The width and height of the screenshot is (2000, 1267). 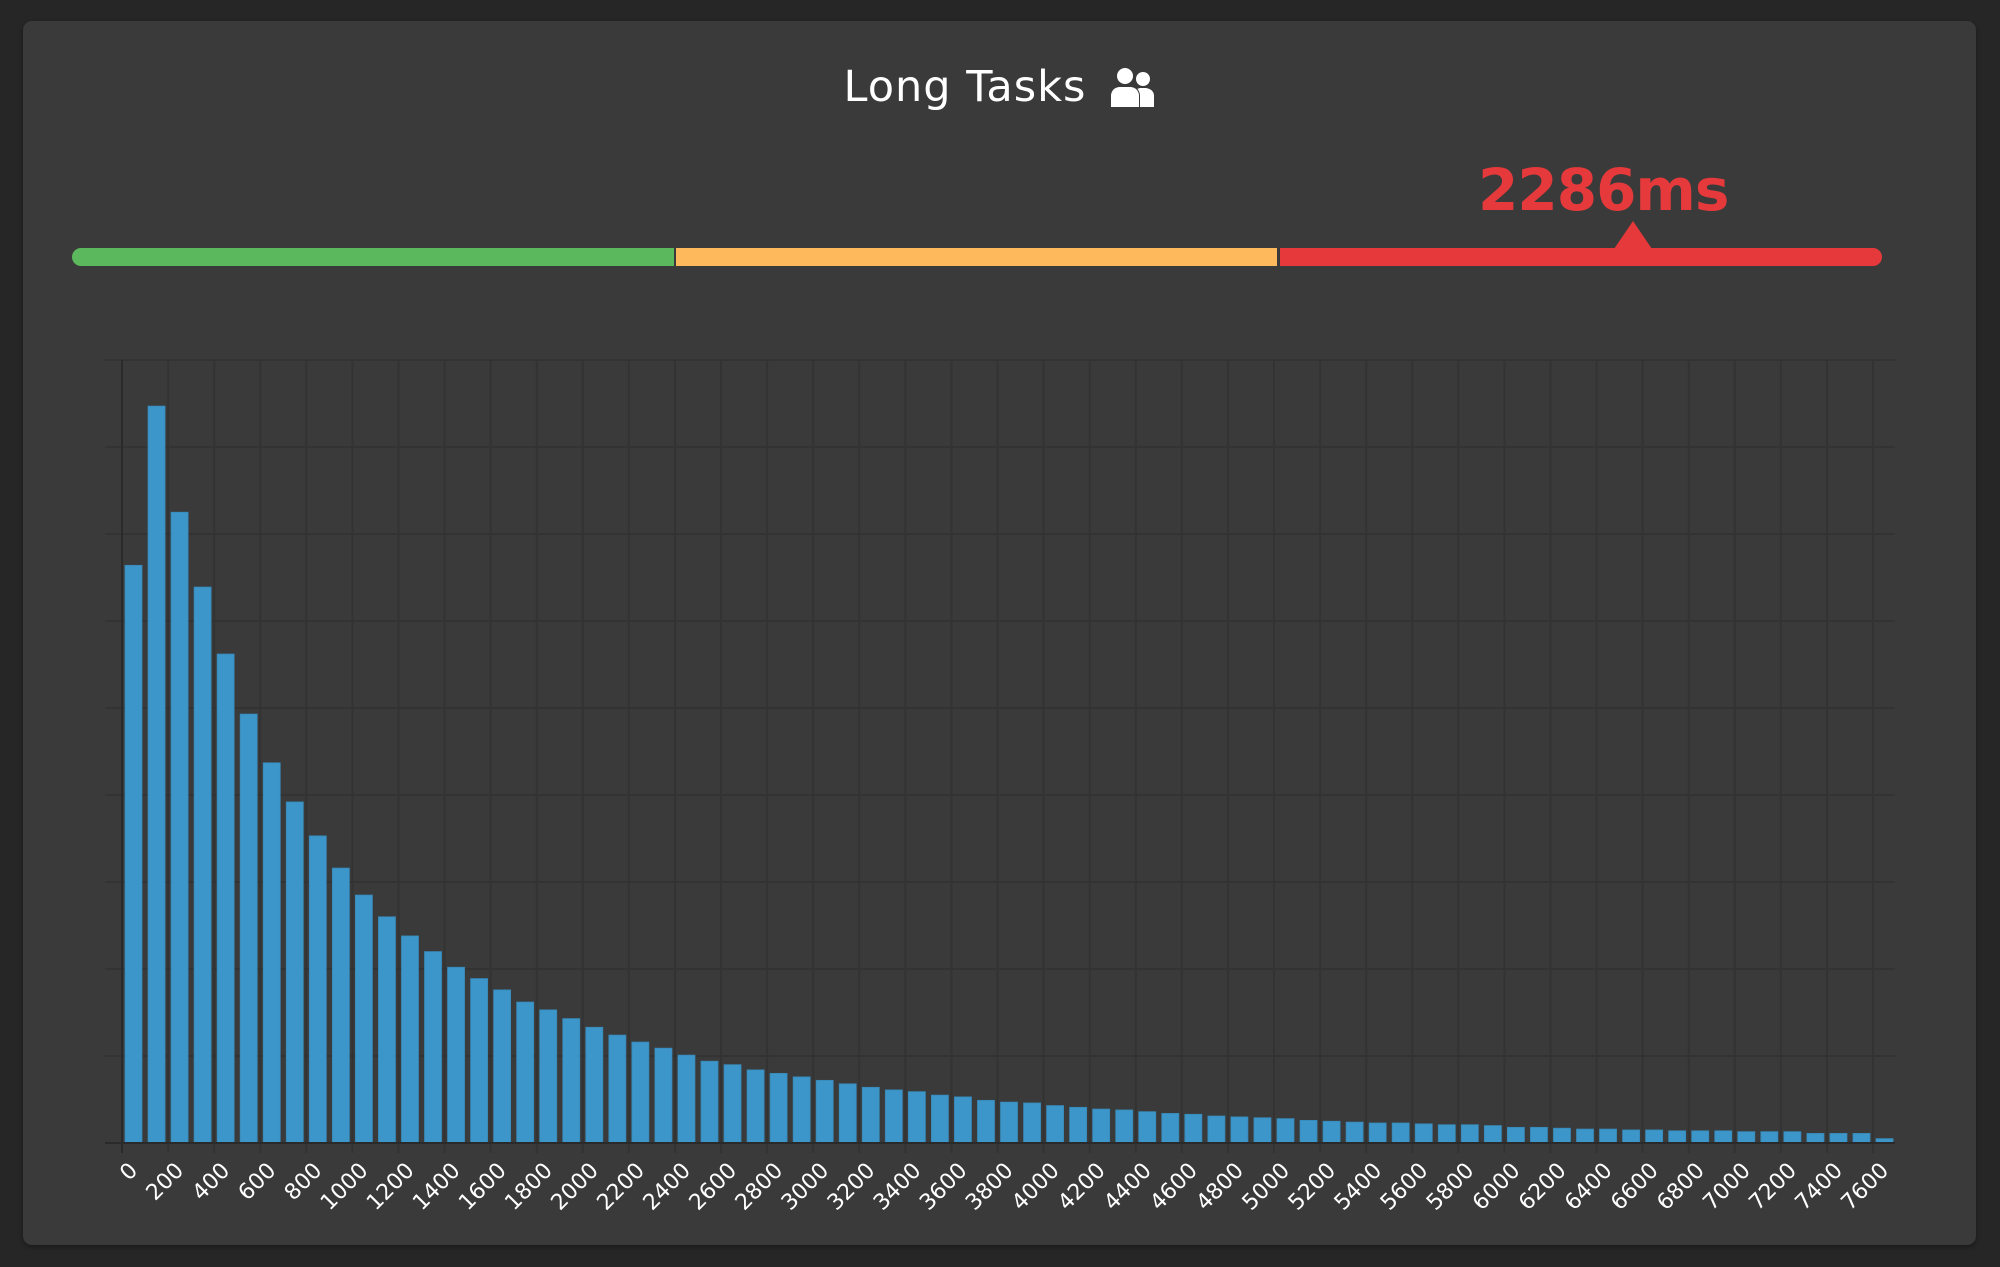 What do you see at coordinates (373, 257) in the screenshot?
I see `threshold-good-segment` at bounding box center [373, 257].